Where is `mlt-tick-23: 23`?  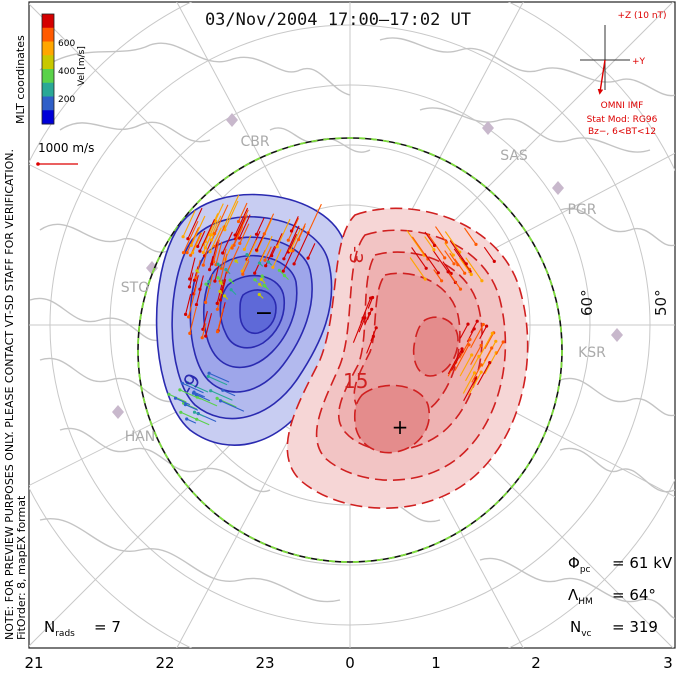 mlt-tick-23: 23 is located at coordinates (264, 663).